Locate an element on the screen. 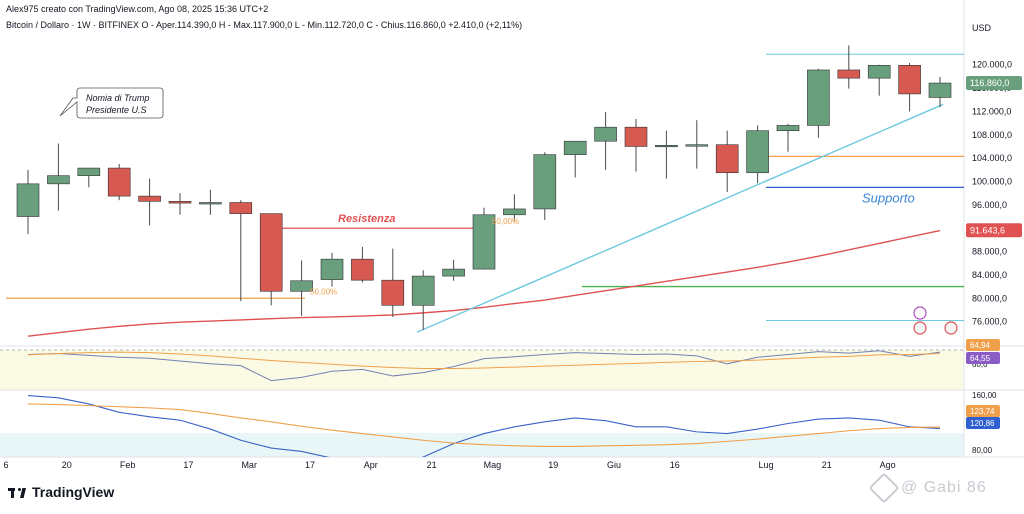  price-tag-label: 91.643,6 is located at coordinates (987, 230).